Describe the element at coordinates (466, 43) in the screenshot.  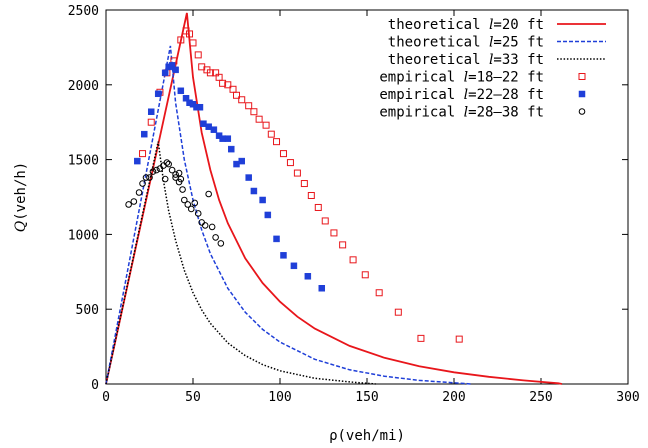
I see `legend-label: theoretical l=25 ft` at that location.